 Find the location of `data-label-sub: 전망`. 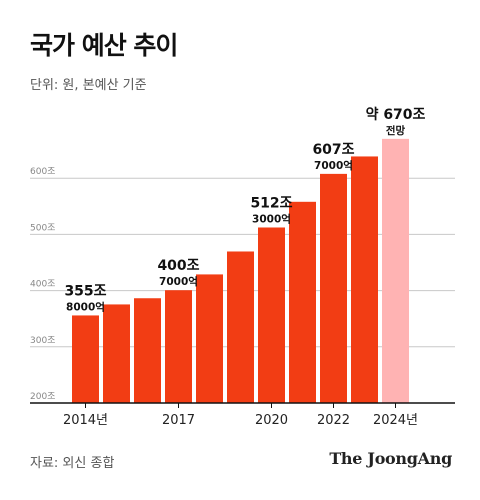

data-label-sub: 전망 is located at coordinates (396, 130).